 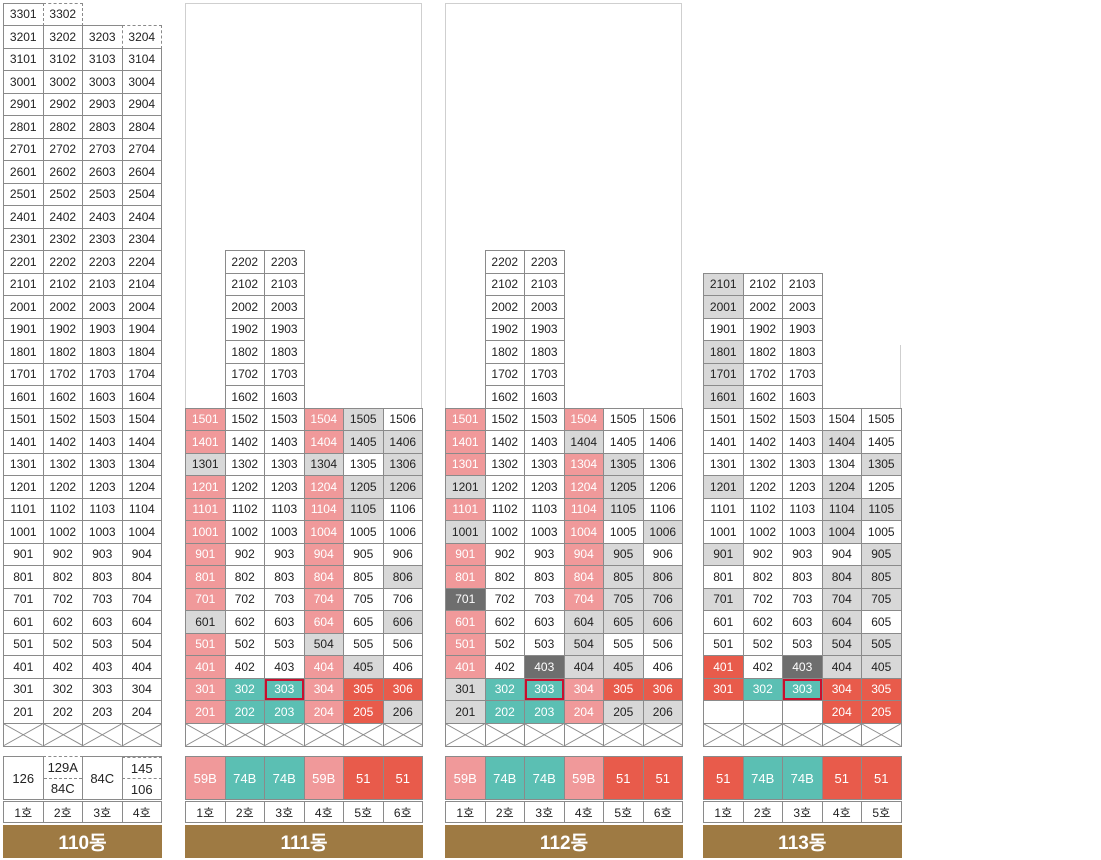 I want to click on unit-cell: 1804, so click(x=141, y=352).